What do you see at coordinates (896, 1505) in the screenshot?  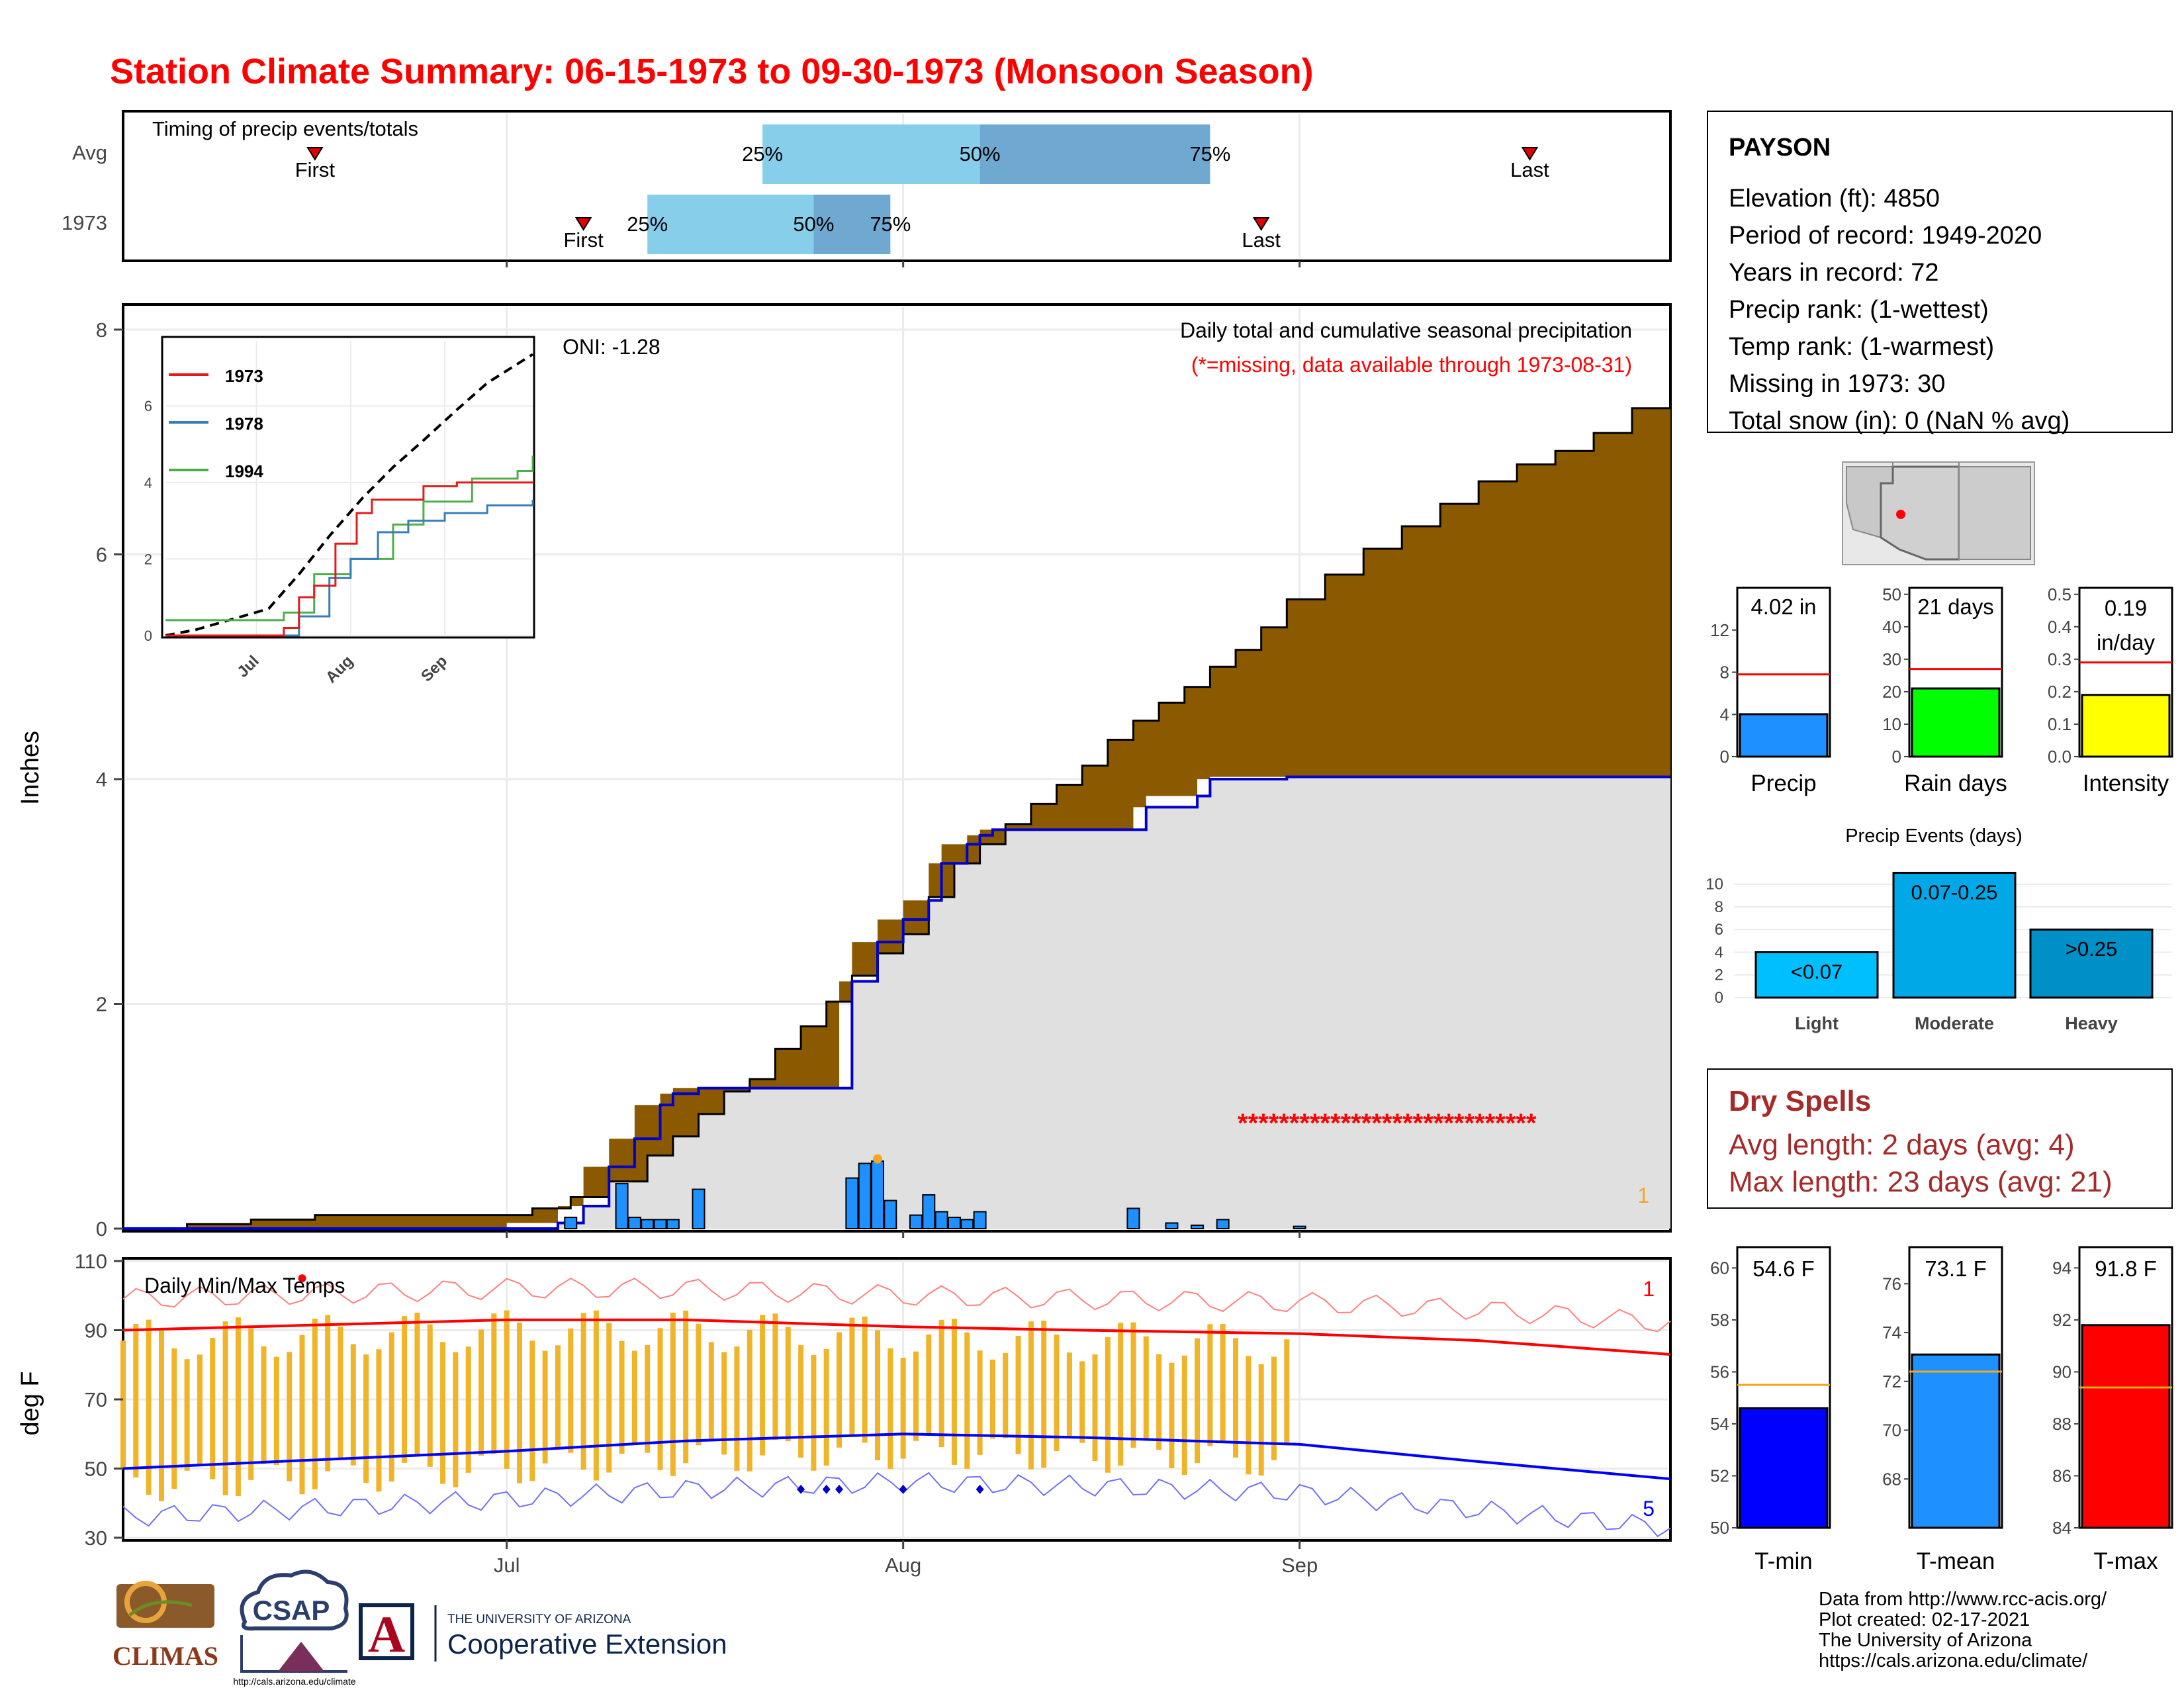 I see `record-low-line` at bounding box center [896, 1505].